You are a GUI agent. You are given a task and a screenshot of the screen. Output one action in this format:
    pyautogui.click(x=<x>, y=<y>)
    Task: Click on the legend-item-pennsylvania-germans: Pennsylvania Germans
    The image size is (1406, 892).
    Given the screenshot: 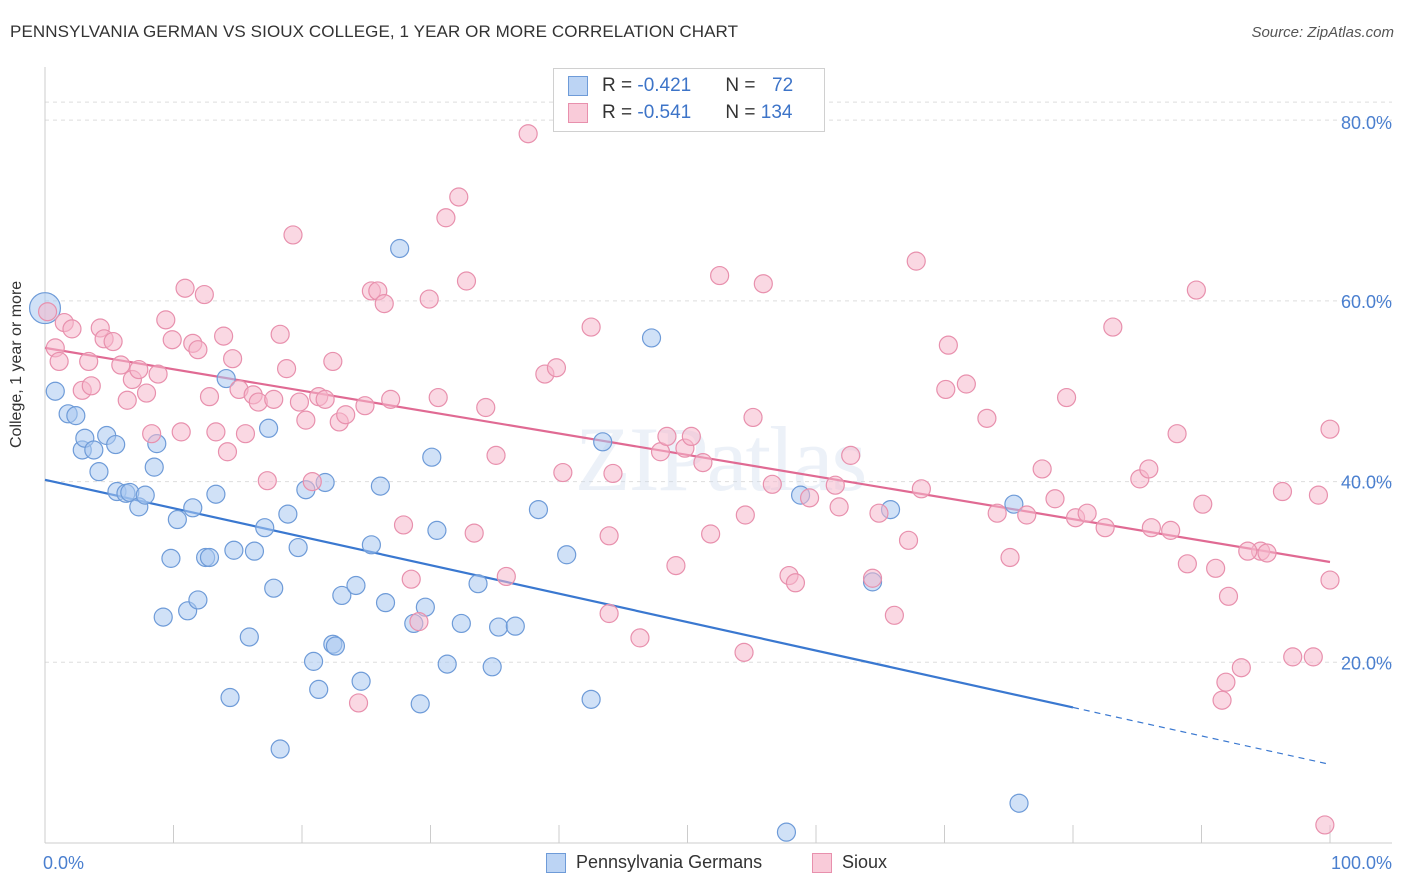 What is the action you would take?
    pyautogui.click(x=654, y=862)
    